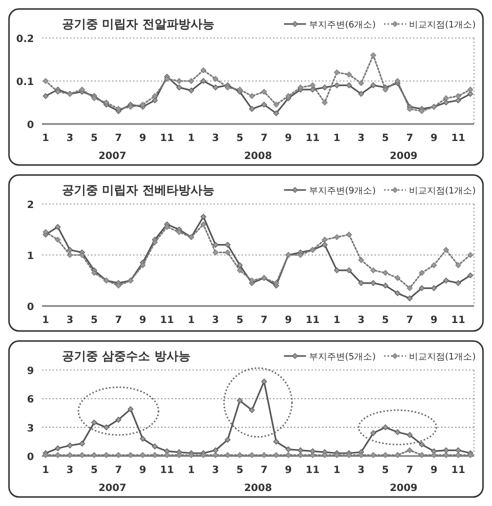 The width and height of the screenshot is (492, 506). Describe the element at coordinates (30, 205) in the screenshot. I see `y-tick-label: 2` at that location.